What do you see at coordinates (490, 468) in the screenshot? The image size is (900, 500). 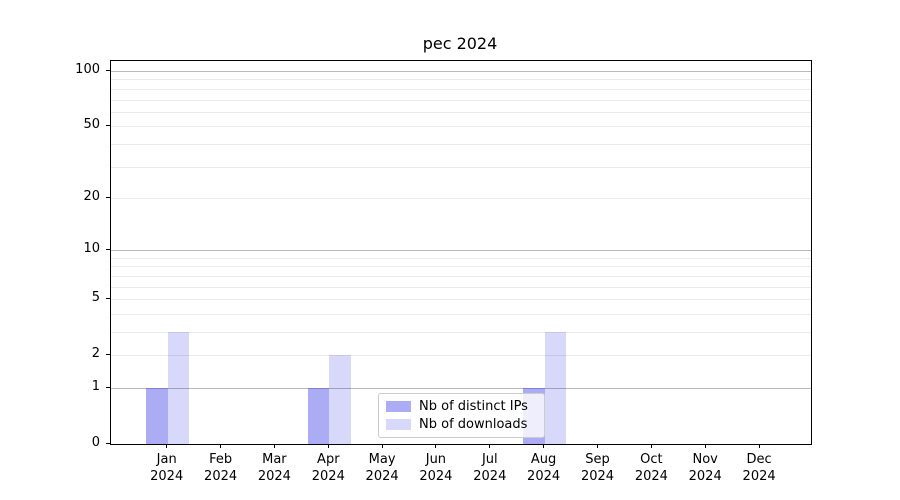 I see `x-tick-label-jul: Jul 2024` at bounding box center [490, 468].